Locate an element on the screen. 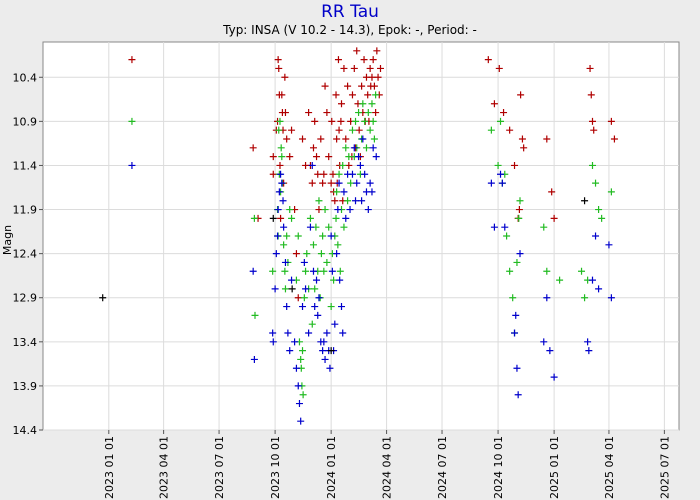 The height and width of the screenshot is (500, 700). y-tick-label: 12.4 is located at coordinates (25, 254).